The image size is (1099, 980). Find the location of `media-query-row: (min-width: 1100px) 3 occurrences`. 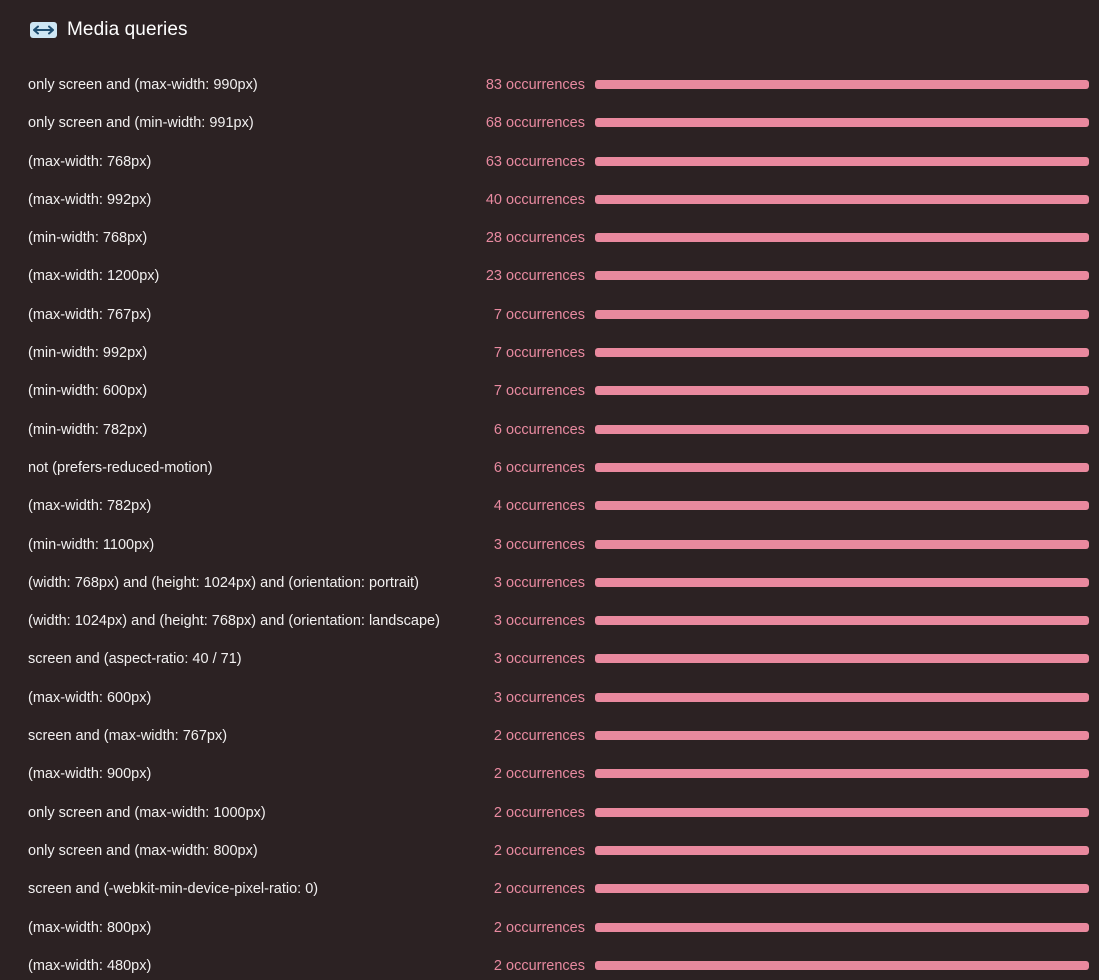

media-query-row: (min-width: 1100px) 3 occurrences is located at coordinates (549, 545).